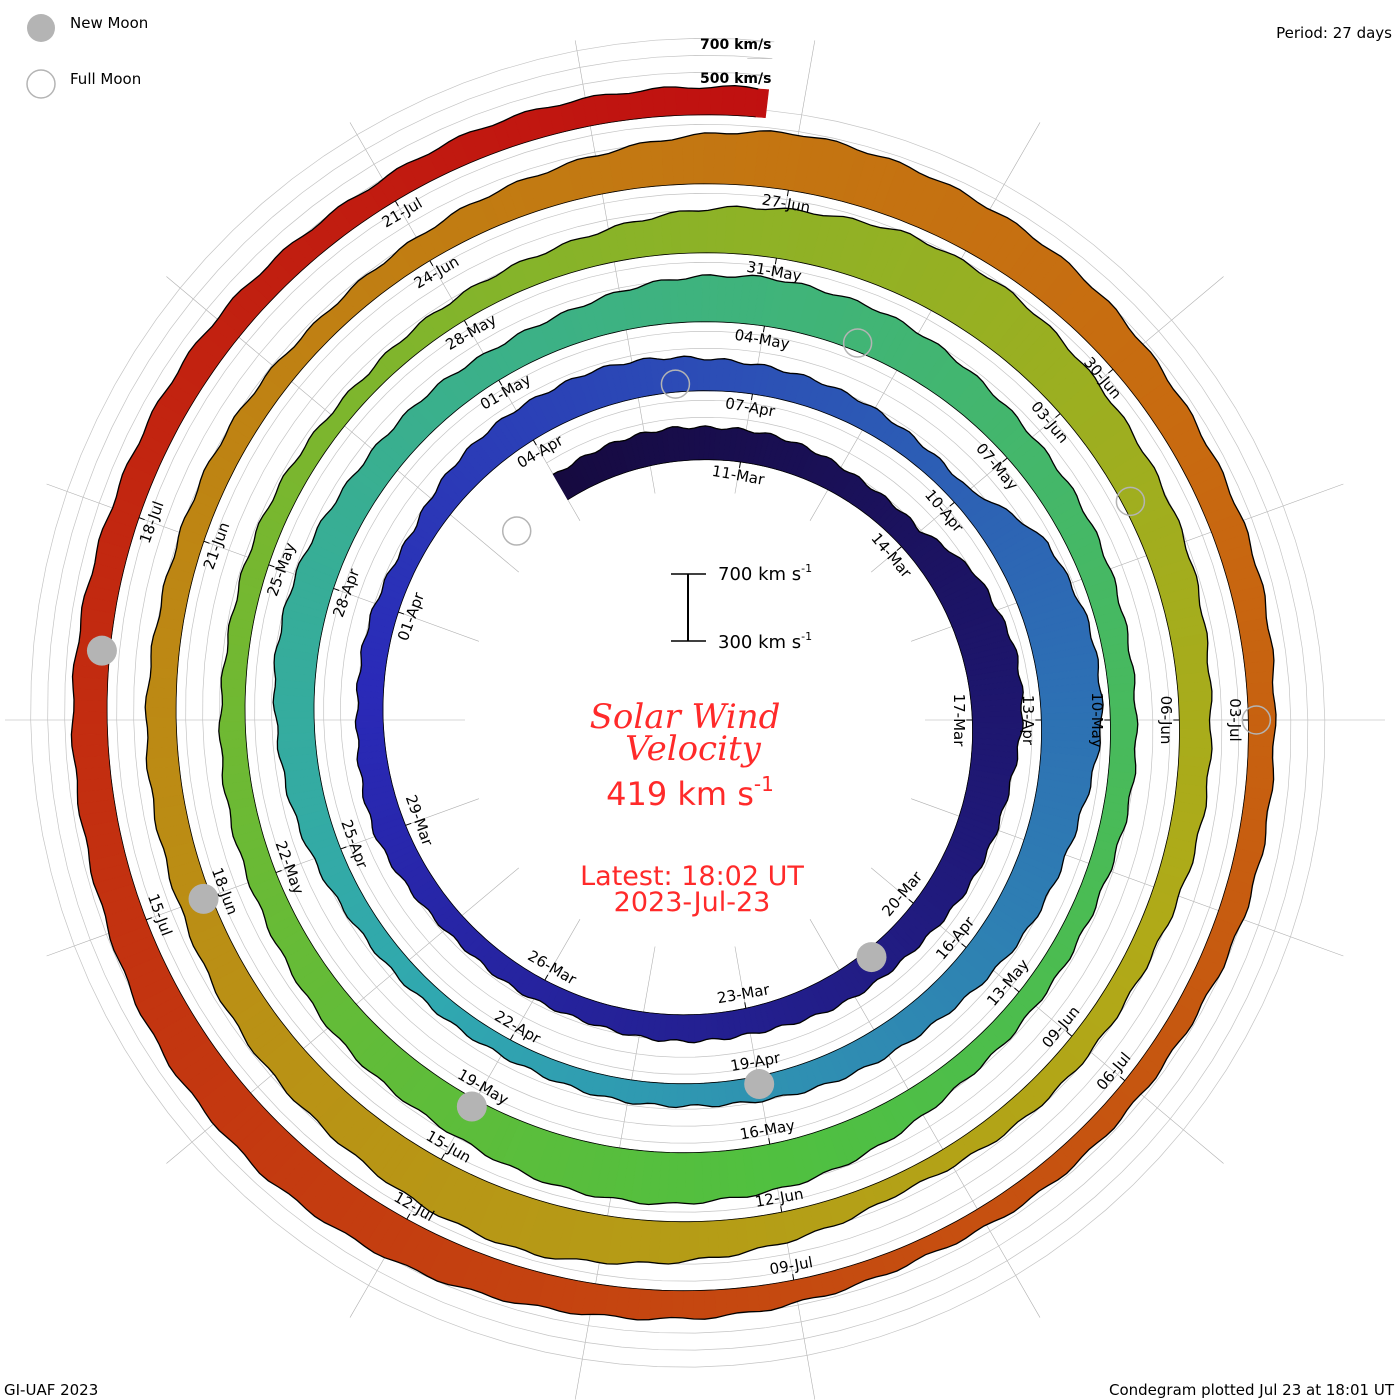  Describe the element at coordinates (750, 407) in the screenshot. I see `date-label: 07-Apr` at that location.